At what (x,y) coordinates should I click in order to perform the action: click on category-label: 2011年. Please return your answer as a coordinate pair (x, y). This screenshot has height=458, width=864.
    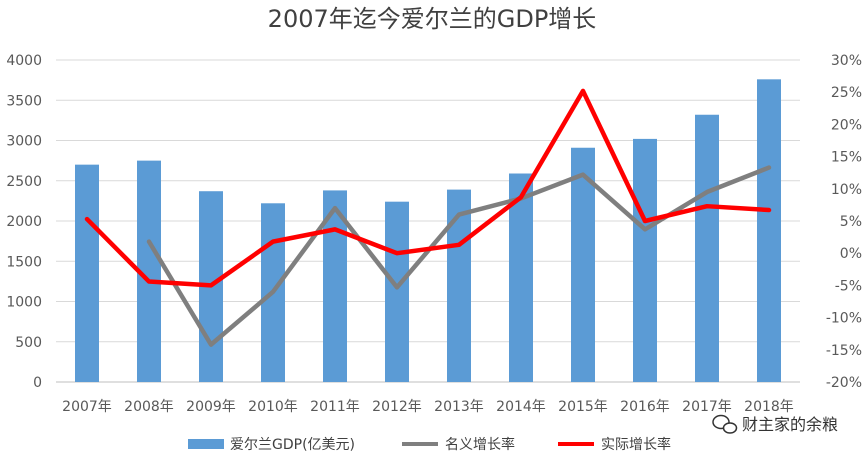
    Looking at the image, I should click on (335, 407).